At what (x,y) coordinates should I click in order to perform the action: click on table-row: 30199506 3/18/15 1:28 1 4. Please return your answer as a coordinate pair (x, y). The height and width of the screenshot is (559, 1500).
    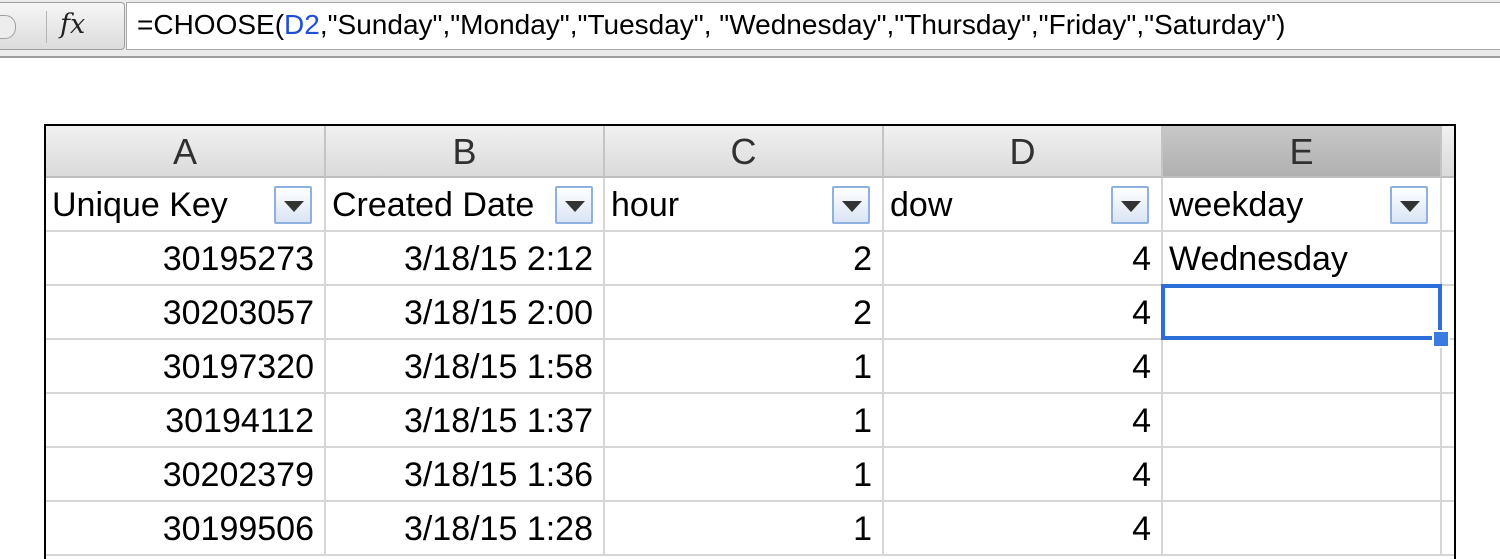
    Looking at the image, I should click on (750, 529).